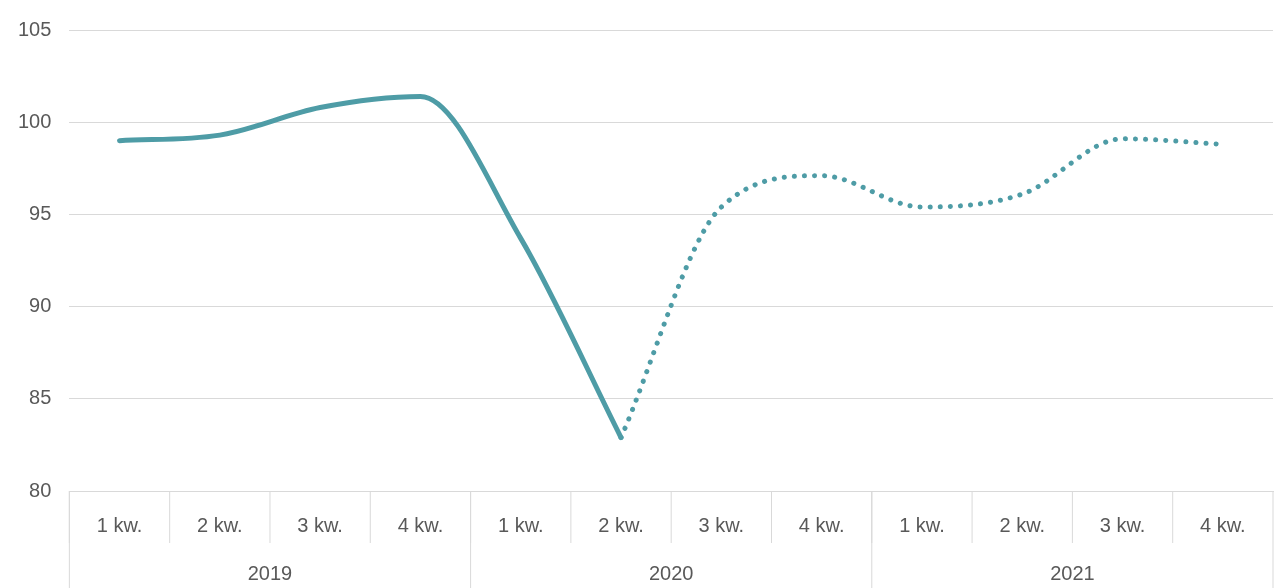 This screenshot has height=588, width=1275. Describe the element at coordinates (40, 305) in the screenshot. I see `y-tick-label: 90` at that location.